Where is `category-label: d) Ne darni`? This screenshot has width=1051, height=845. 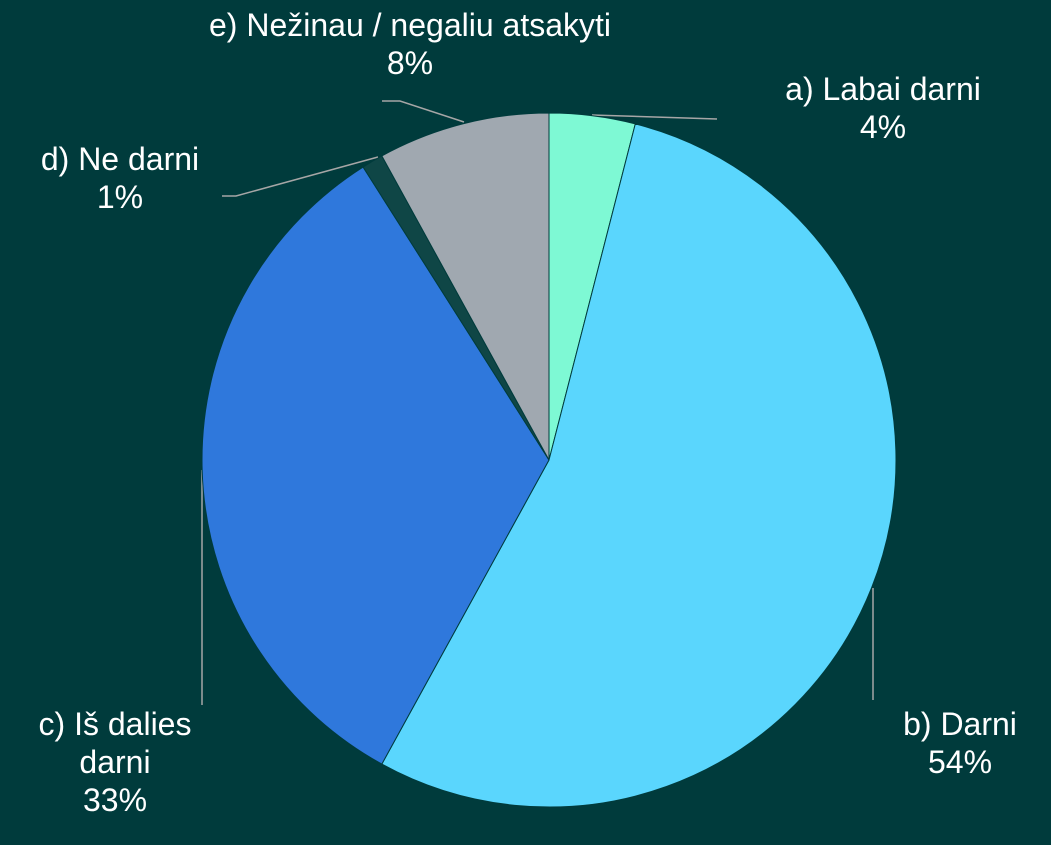 category-label: d) Ne darni is located at coordinates (120, 159).